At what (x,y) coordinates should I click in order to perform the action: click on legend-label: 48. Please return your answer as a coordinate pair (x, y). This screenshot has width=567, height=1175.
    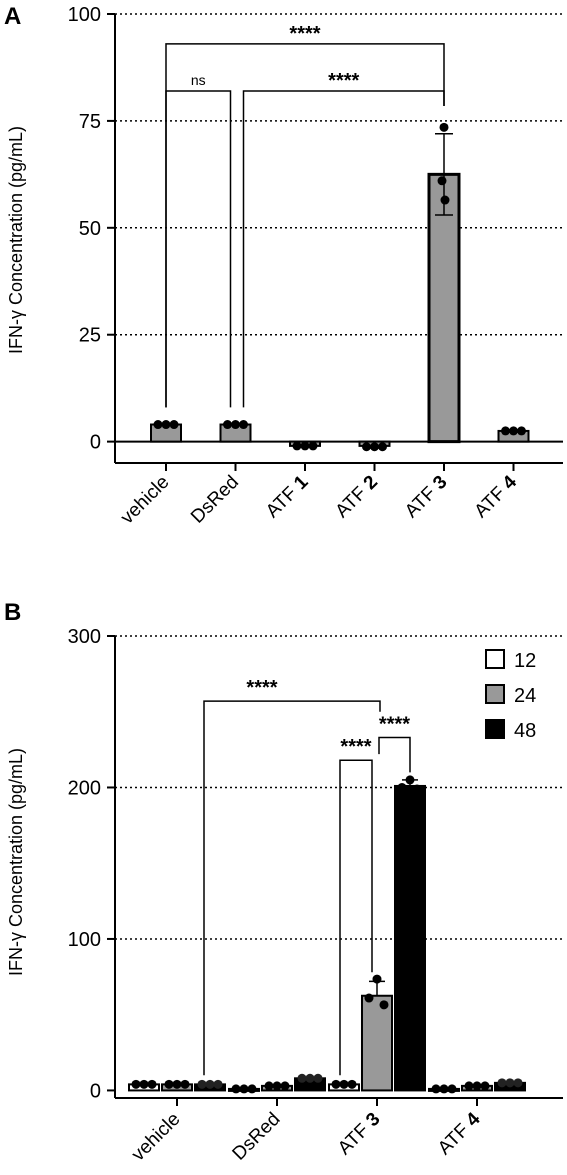
    Looking at the image, I should click on (525, 731).